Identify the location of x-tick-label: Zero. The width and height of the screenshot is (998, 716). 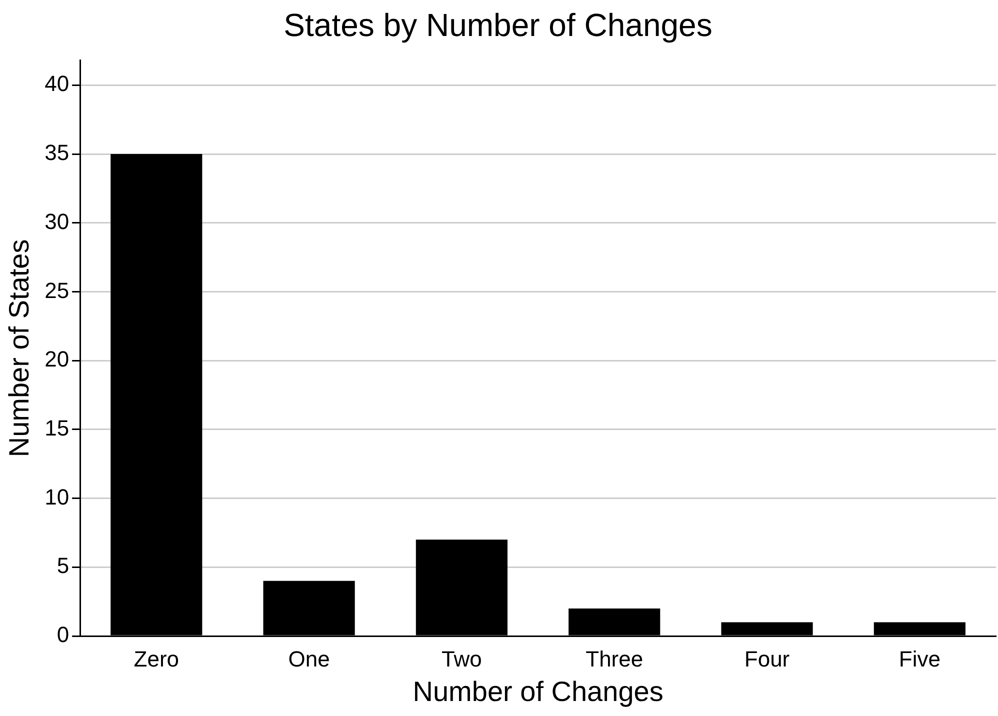
(157, 659).